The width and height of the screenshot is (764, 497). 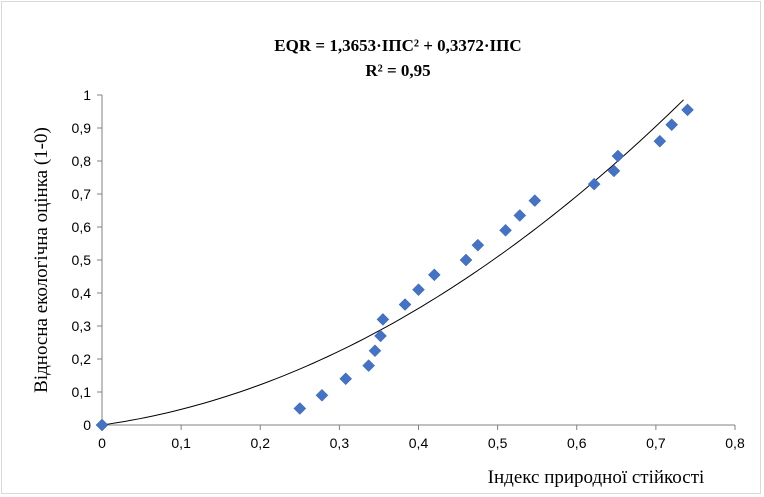 What do you see at coordinates (397, 70) in the screenshot?
I see `chart-title-r-squared: R² = 0,95` at bounding box center [397, 70].